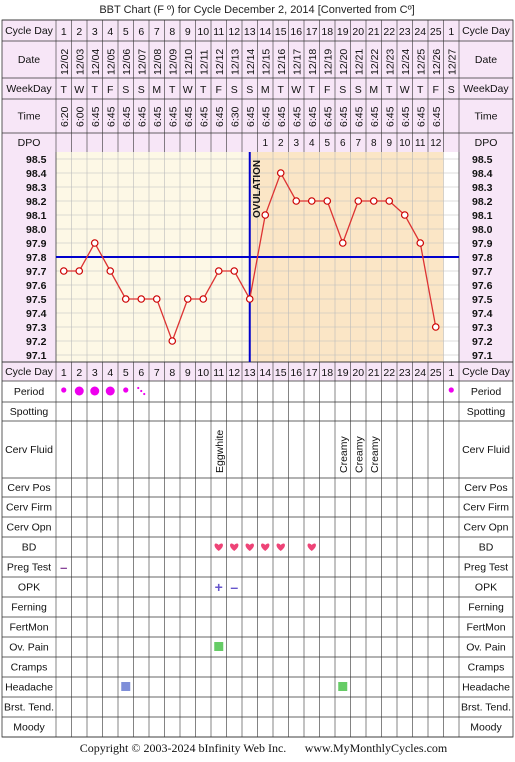 The width and height of the screenshot is (515, 762). Describe the element at coordinates (482, 328) in the screenshot. I see `y-tick-label-right: 97.3` at that location.